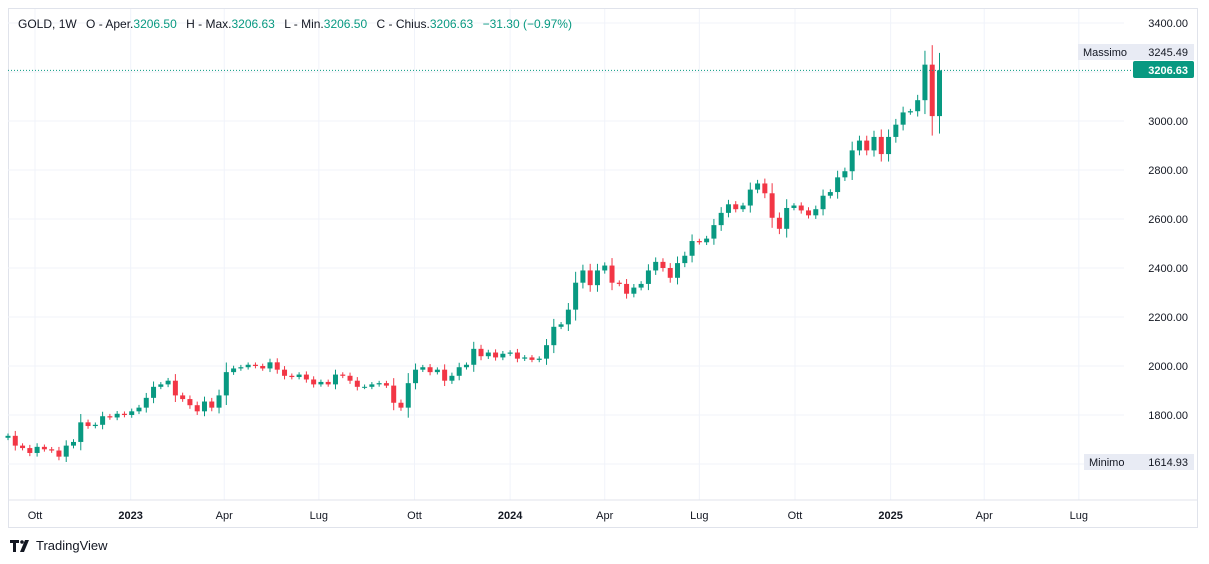 The height and width of the screenshot is (564, 1209). I want to click on tradingview-logo-icon, so click(19, 545).